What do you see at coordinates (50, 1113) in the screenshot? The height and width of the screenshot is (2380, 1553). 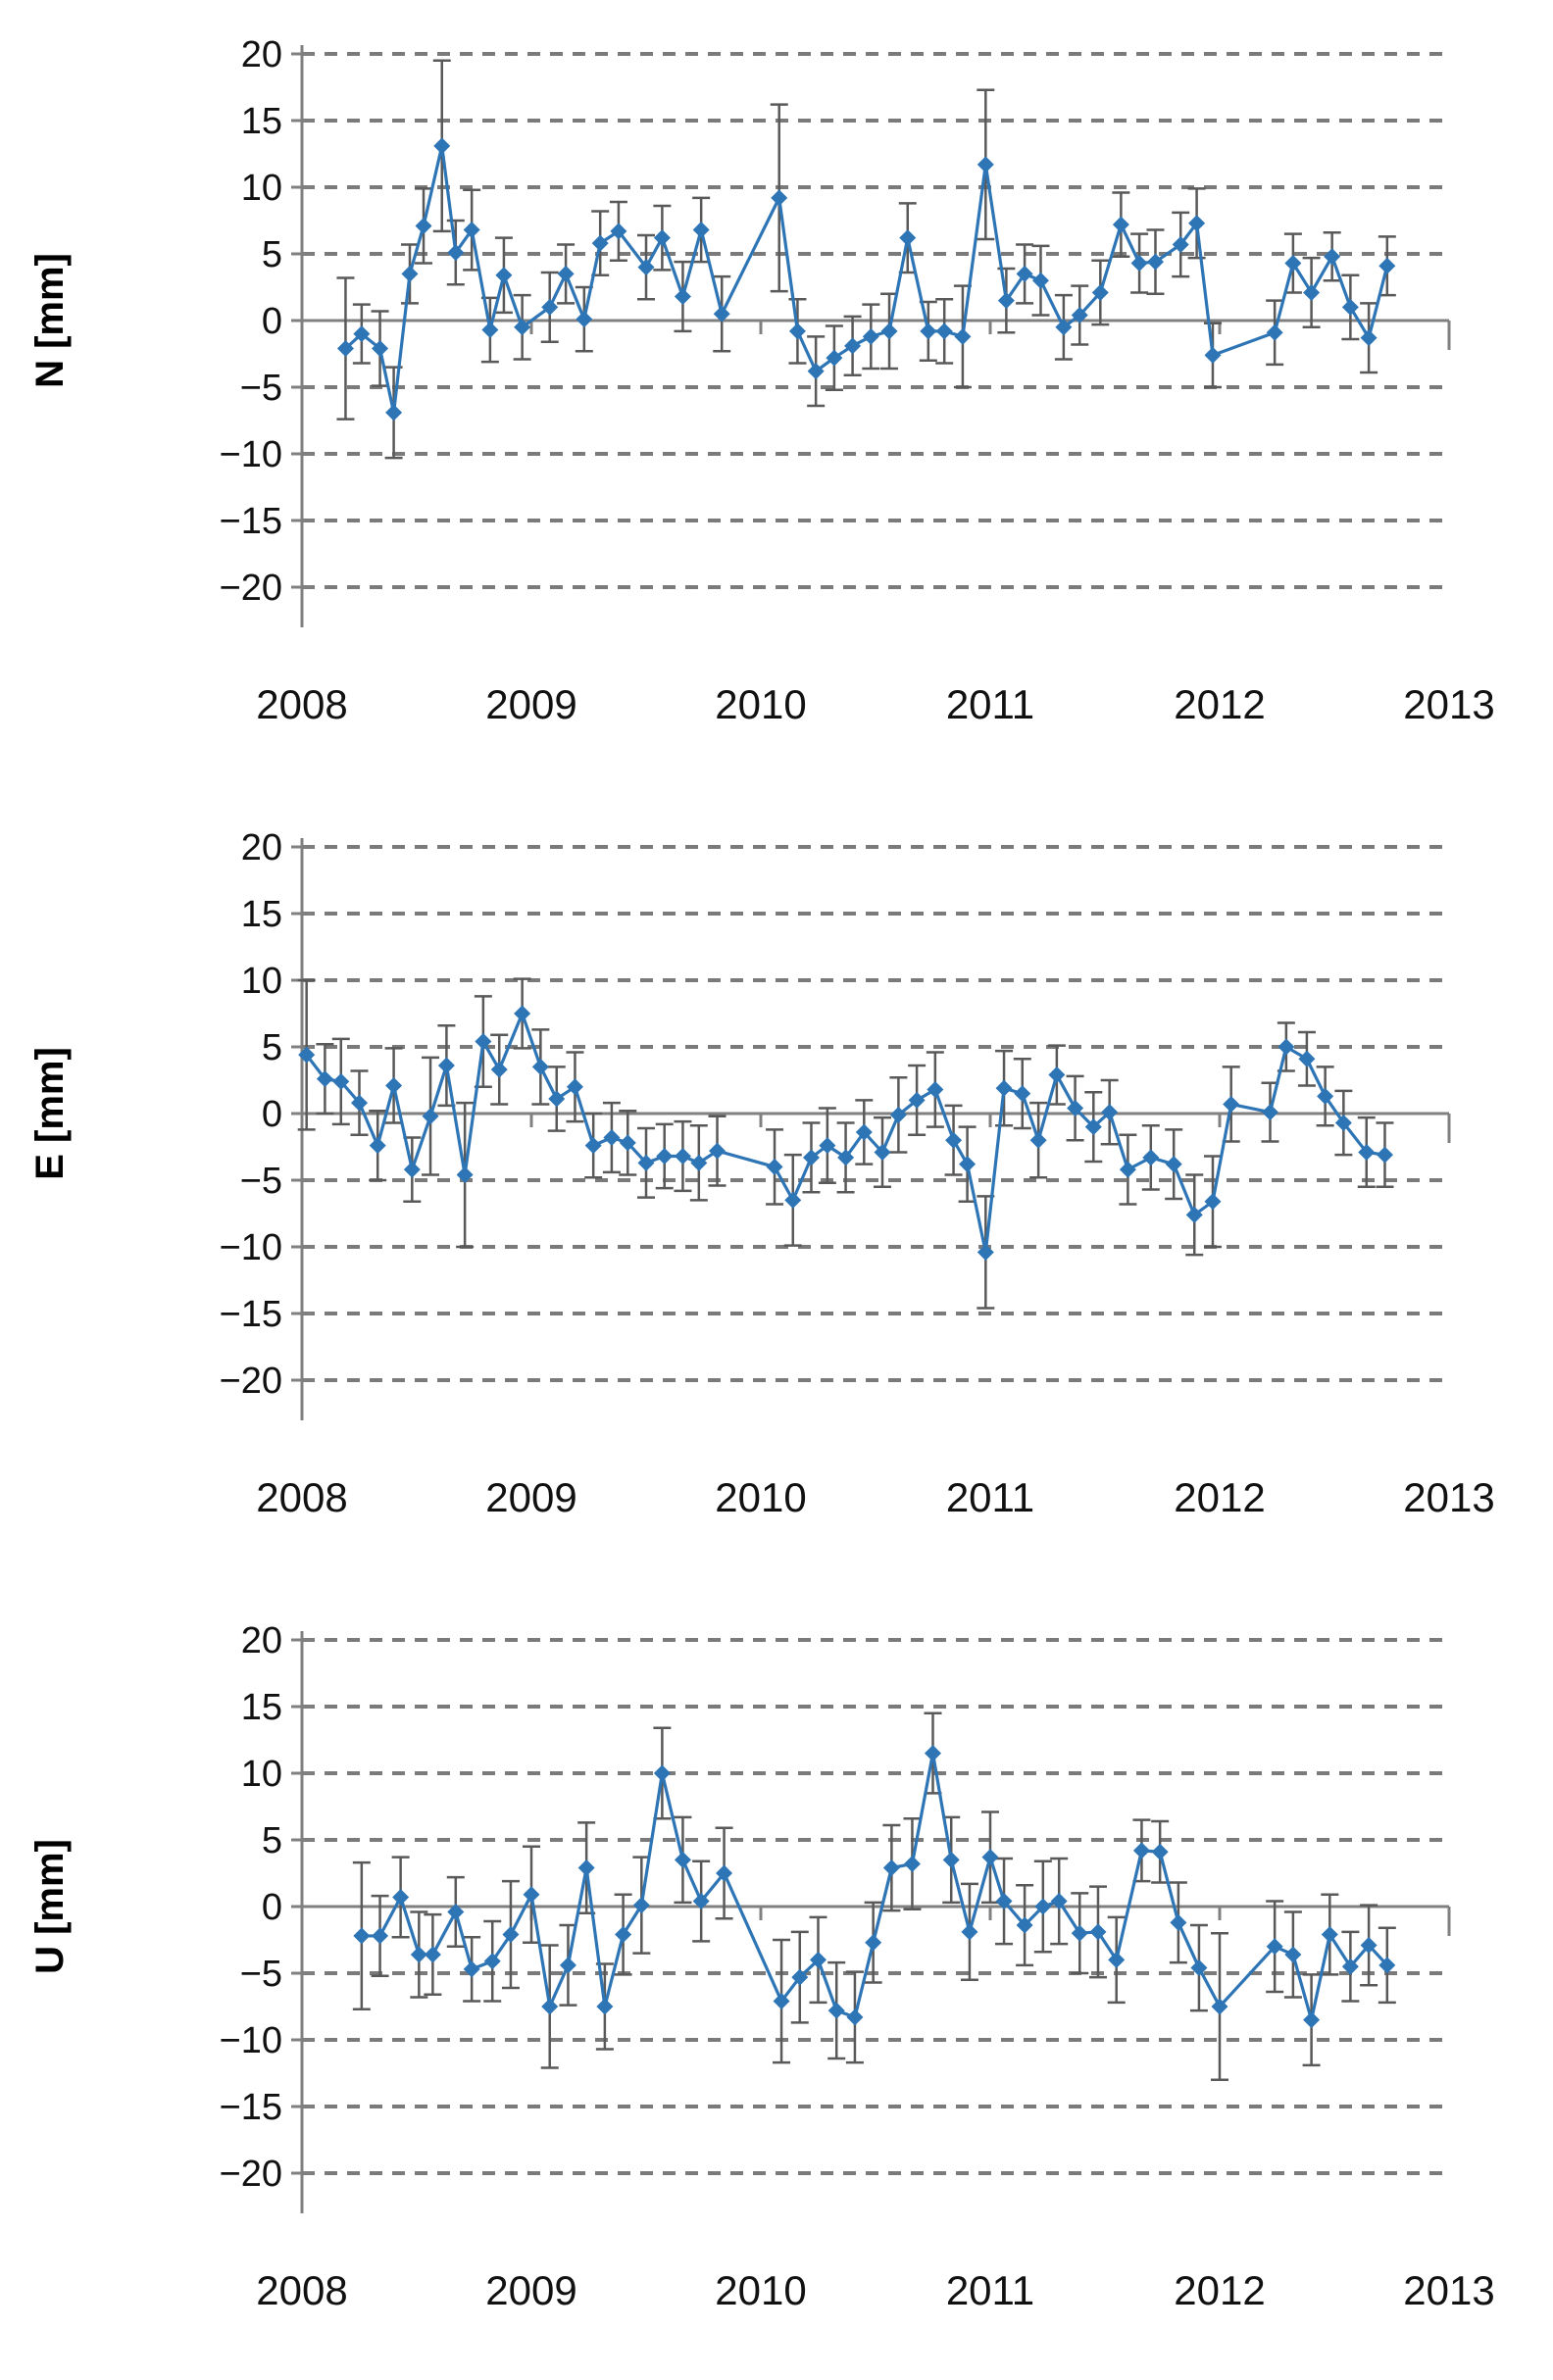 I see `y-axis-title: E [mm]` at bounding box center [50, 1113].